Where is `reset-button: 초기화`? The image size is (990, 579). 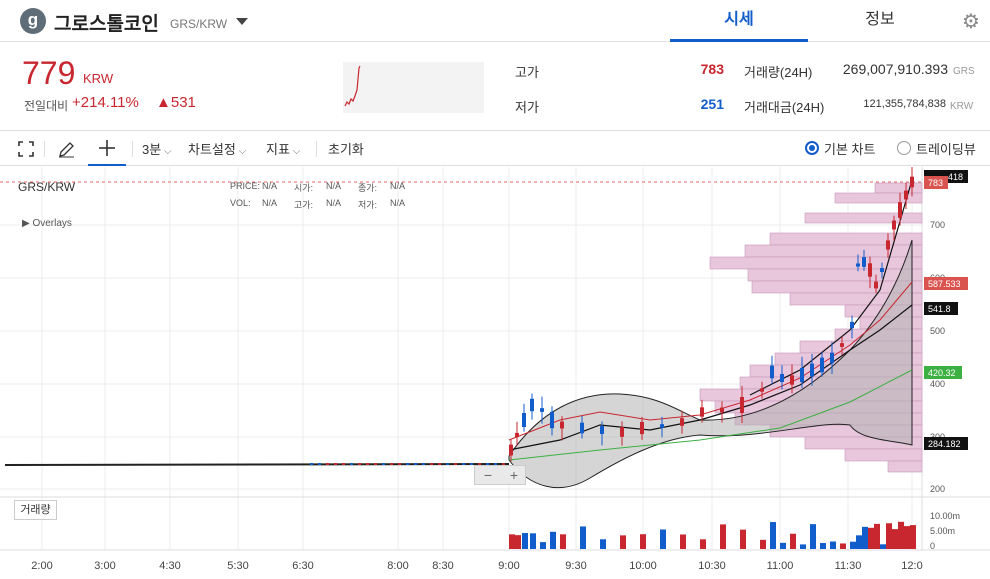 reset-button: 초기화 is located at coordinates (346, 149).